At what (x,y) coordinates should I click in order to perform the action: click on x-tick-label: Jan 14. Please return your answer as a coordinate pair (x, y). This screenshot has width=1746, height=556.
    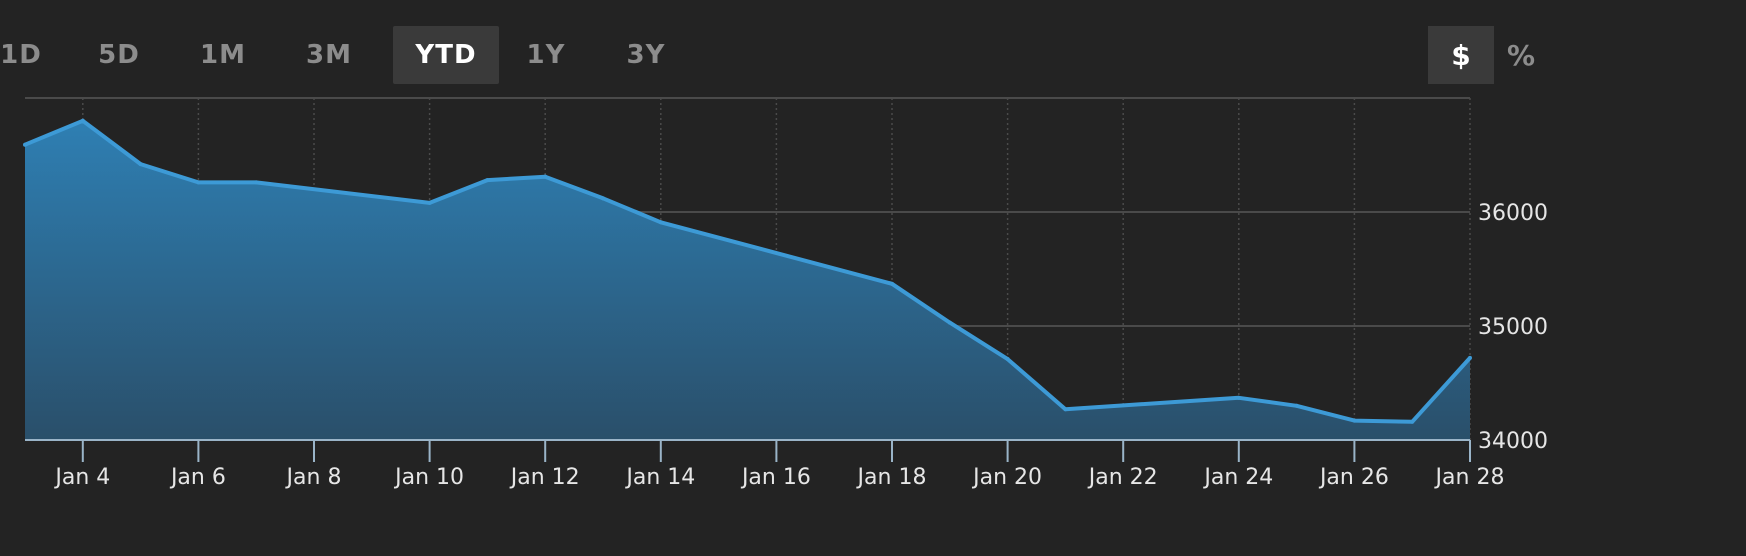
    Looking at the image, I should click on (659, 477).